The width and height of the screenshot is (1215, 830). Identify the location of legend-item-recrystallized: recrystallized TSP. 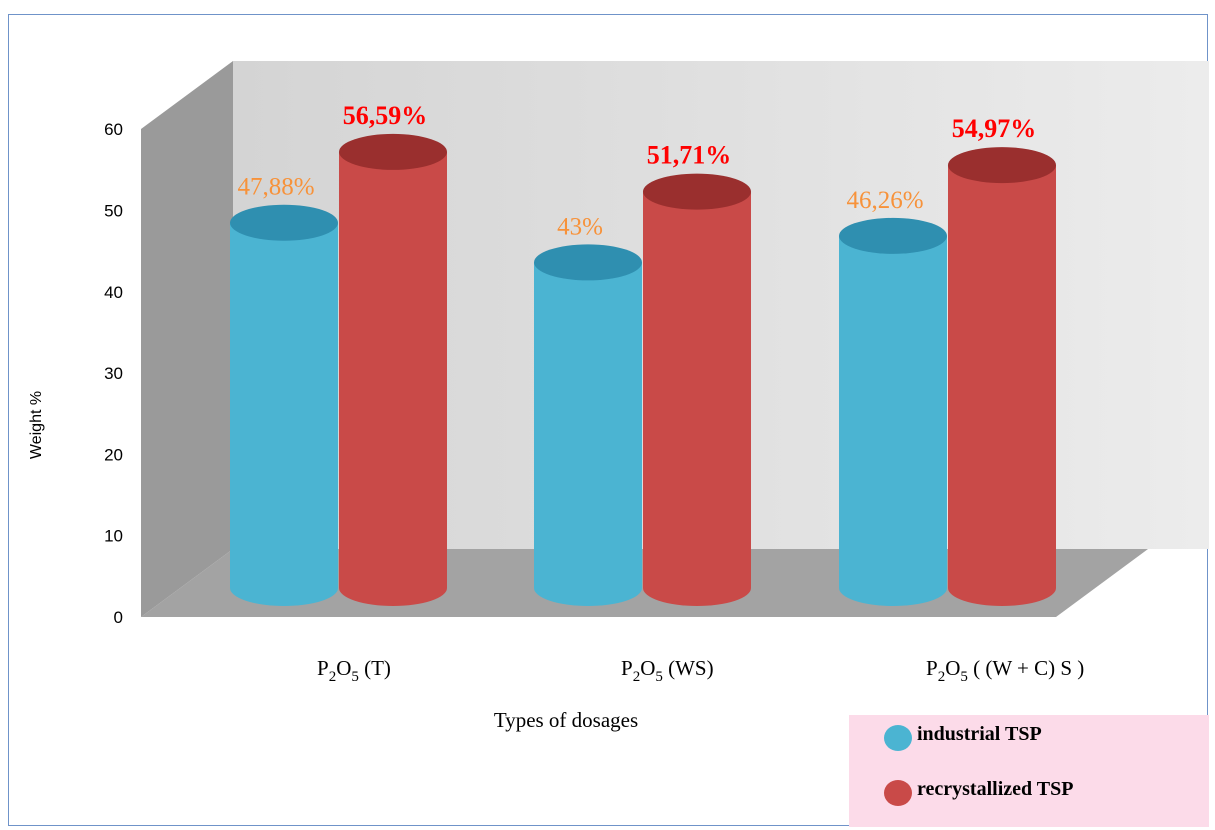
(978, 792).